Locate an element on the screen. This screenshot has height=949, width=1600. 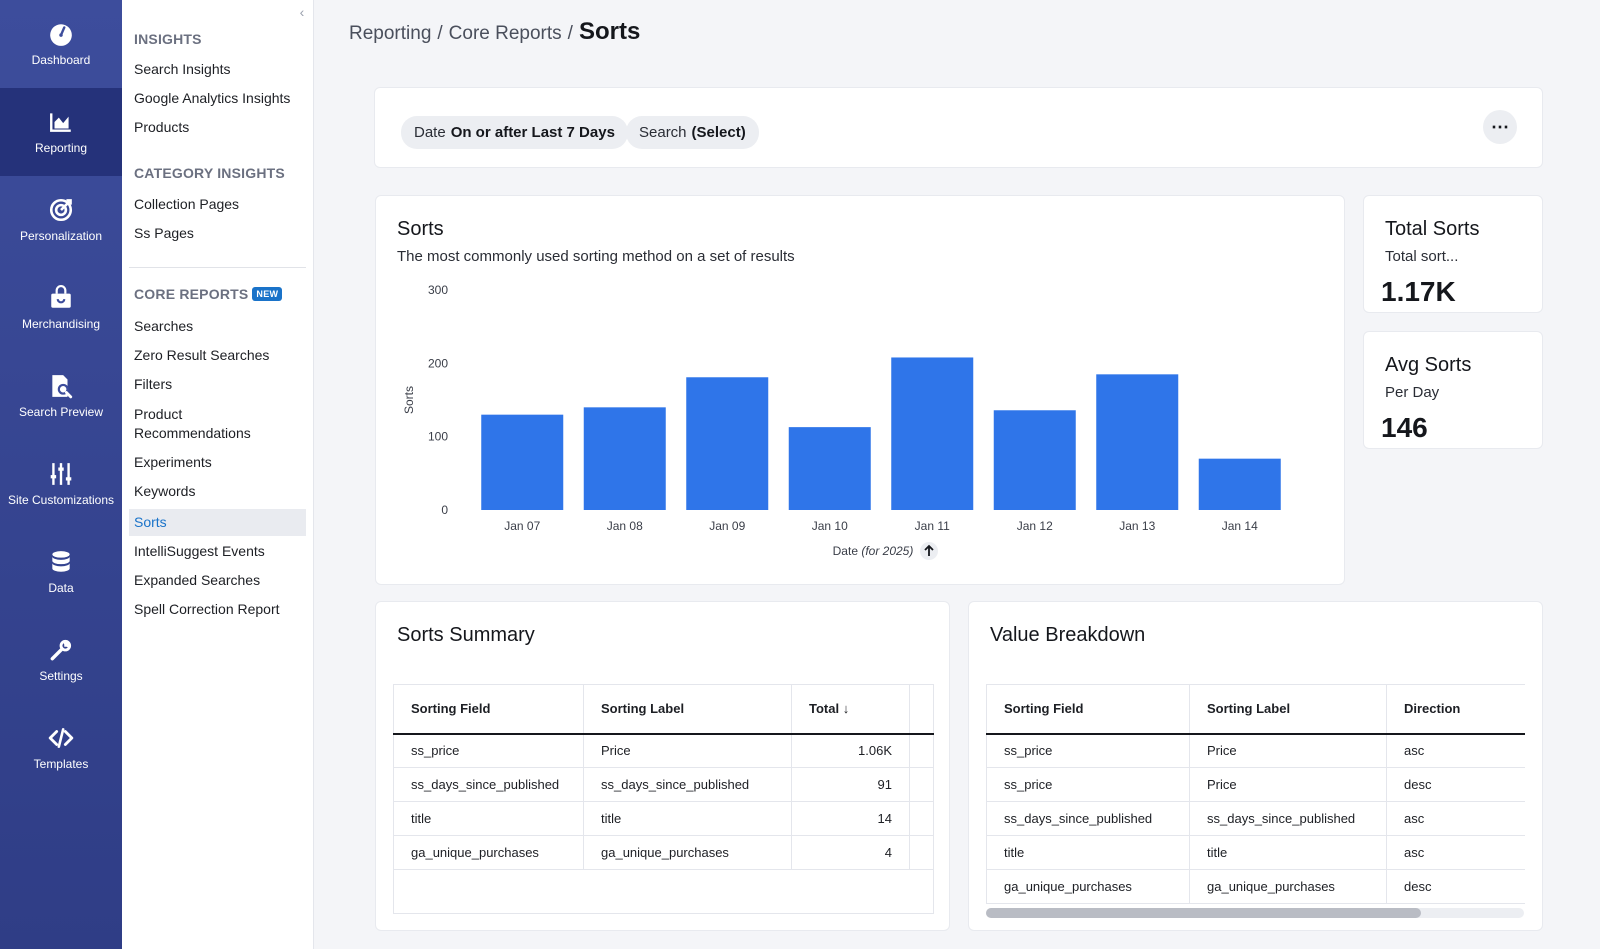
cell-sorting-field: ss_days_since_published is located at coordinates (1088, 818).